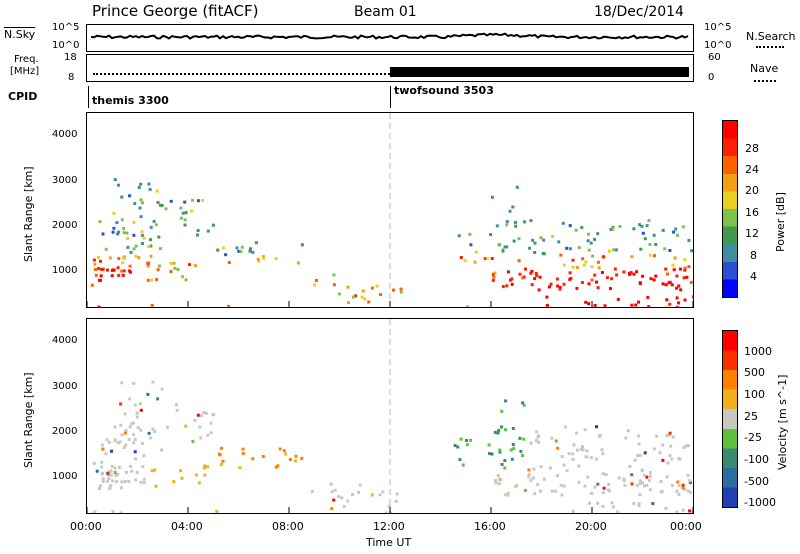 The width and height of the screenshot is (800, 554). What do you see at coordinates (591, 526) in the screenshot?
I see `time-tick-5: 20:00` at bounding box center [591, 526].